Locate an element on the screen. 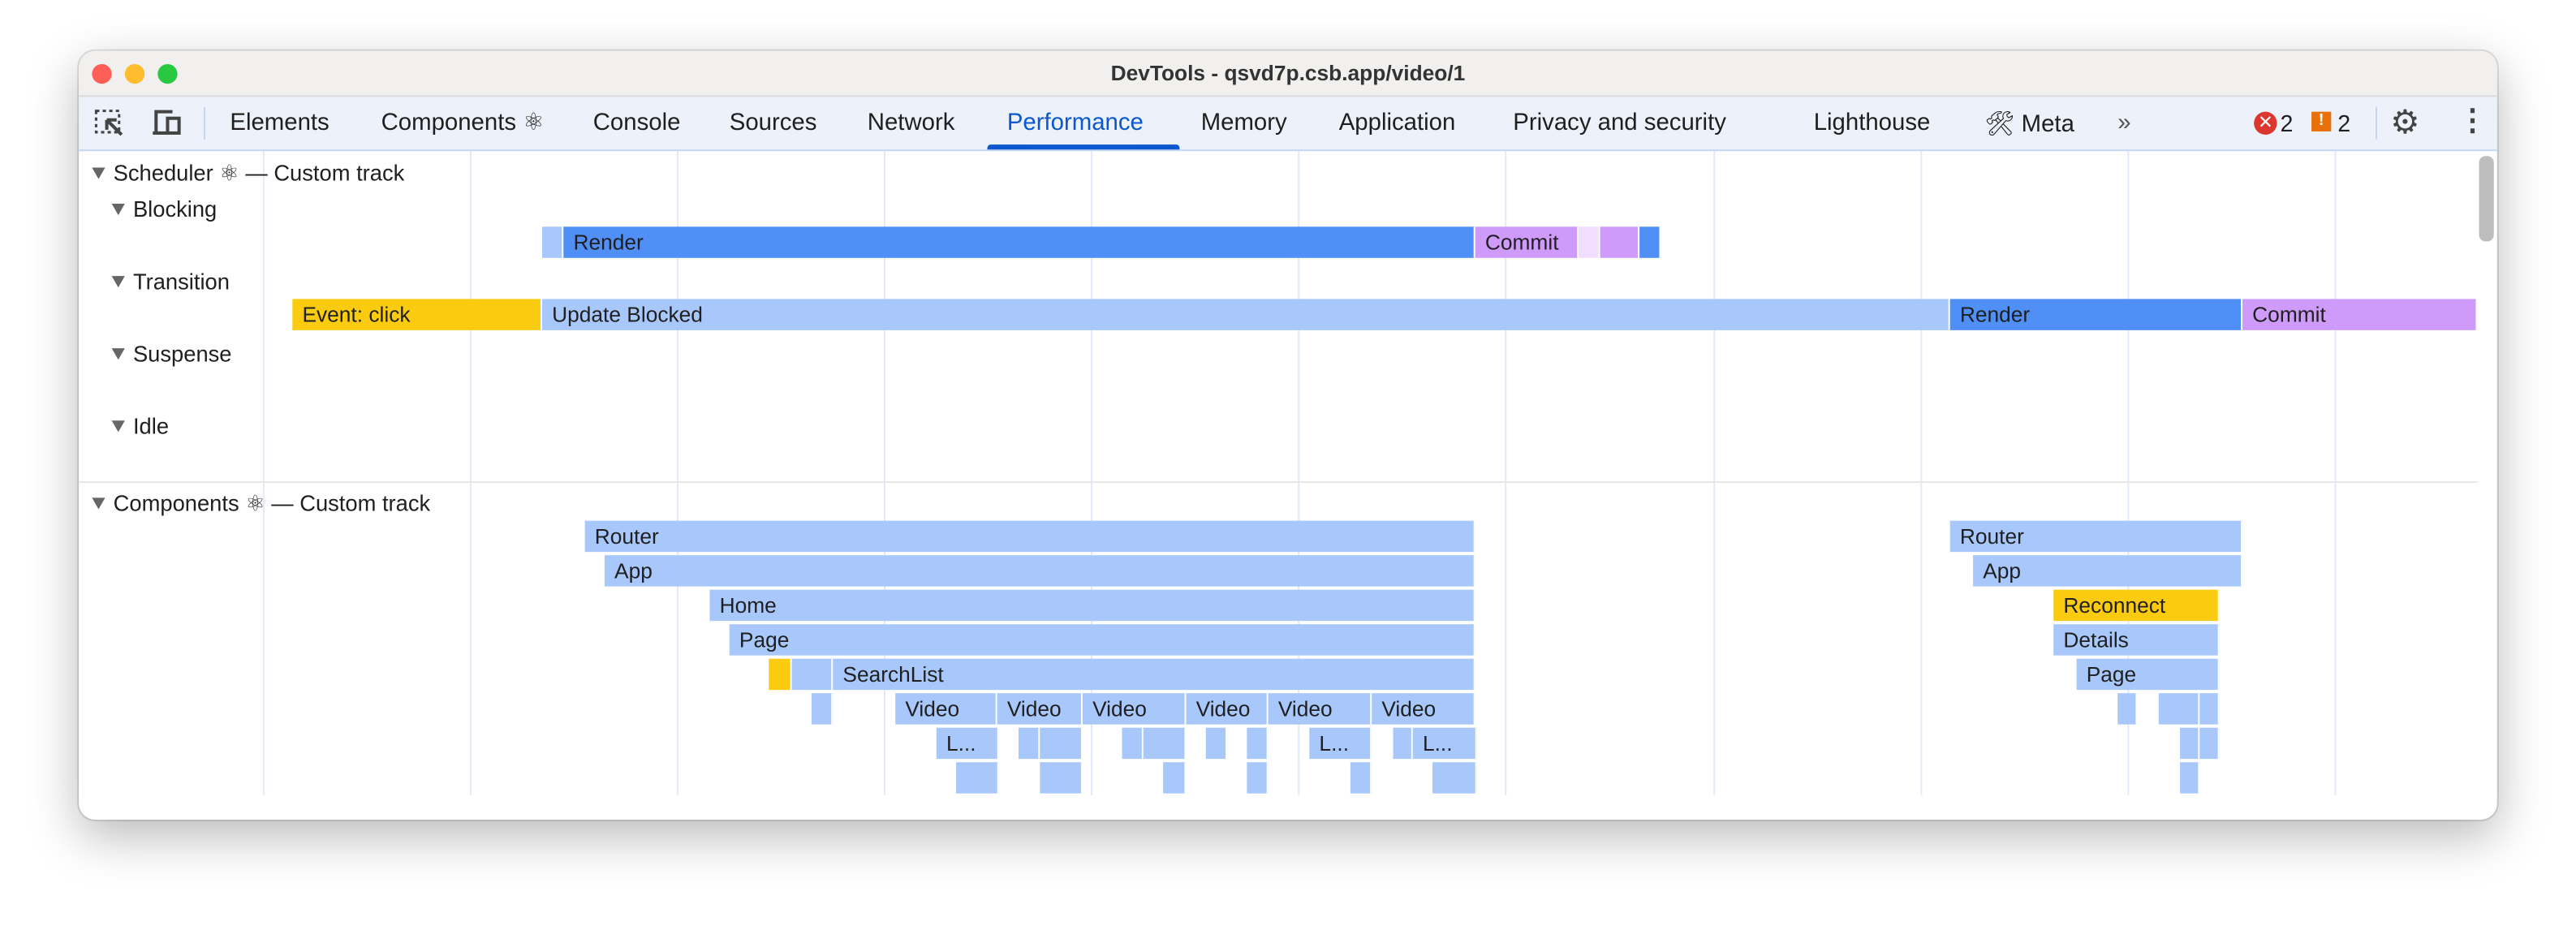  tab-sources: Sources is located at coordinates (773, 123).